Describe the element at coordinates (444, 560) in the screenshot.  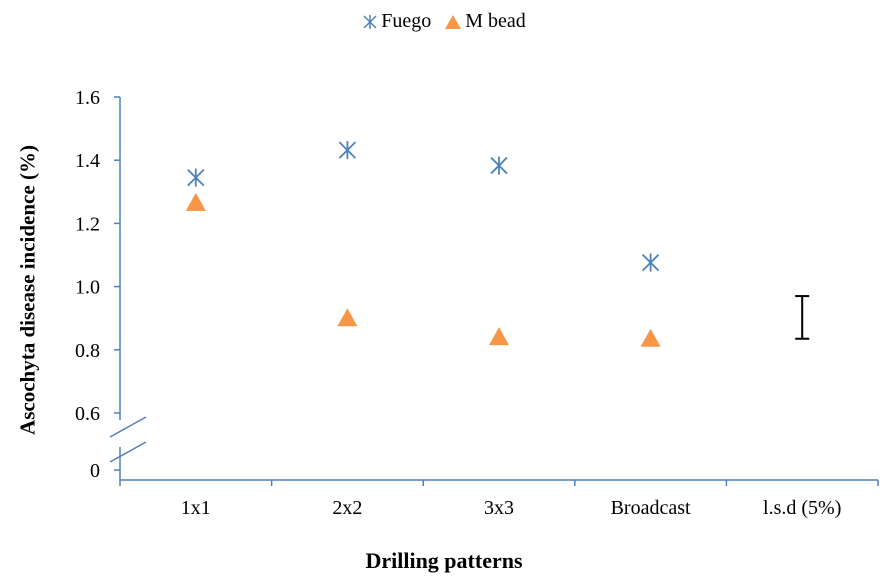
I see `x-axis-title: Drilling patterns` at that location.